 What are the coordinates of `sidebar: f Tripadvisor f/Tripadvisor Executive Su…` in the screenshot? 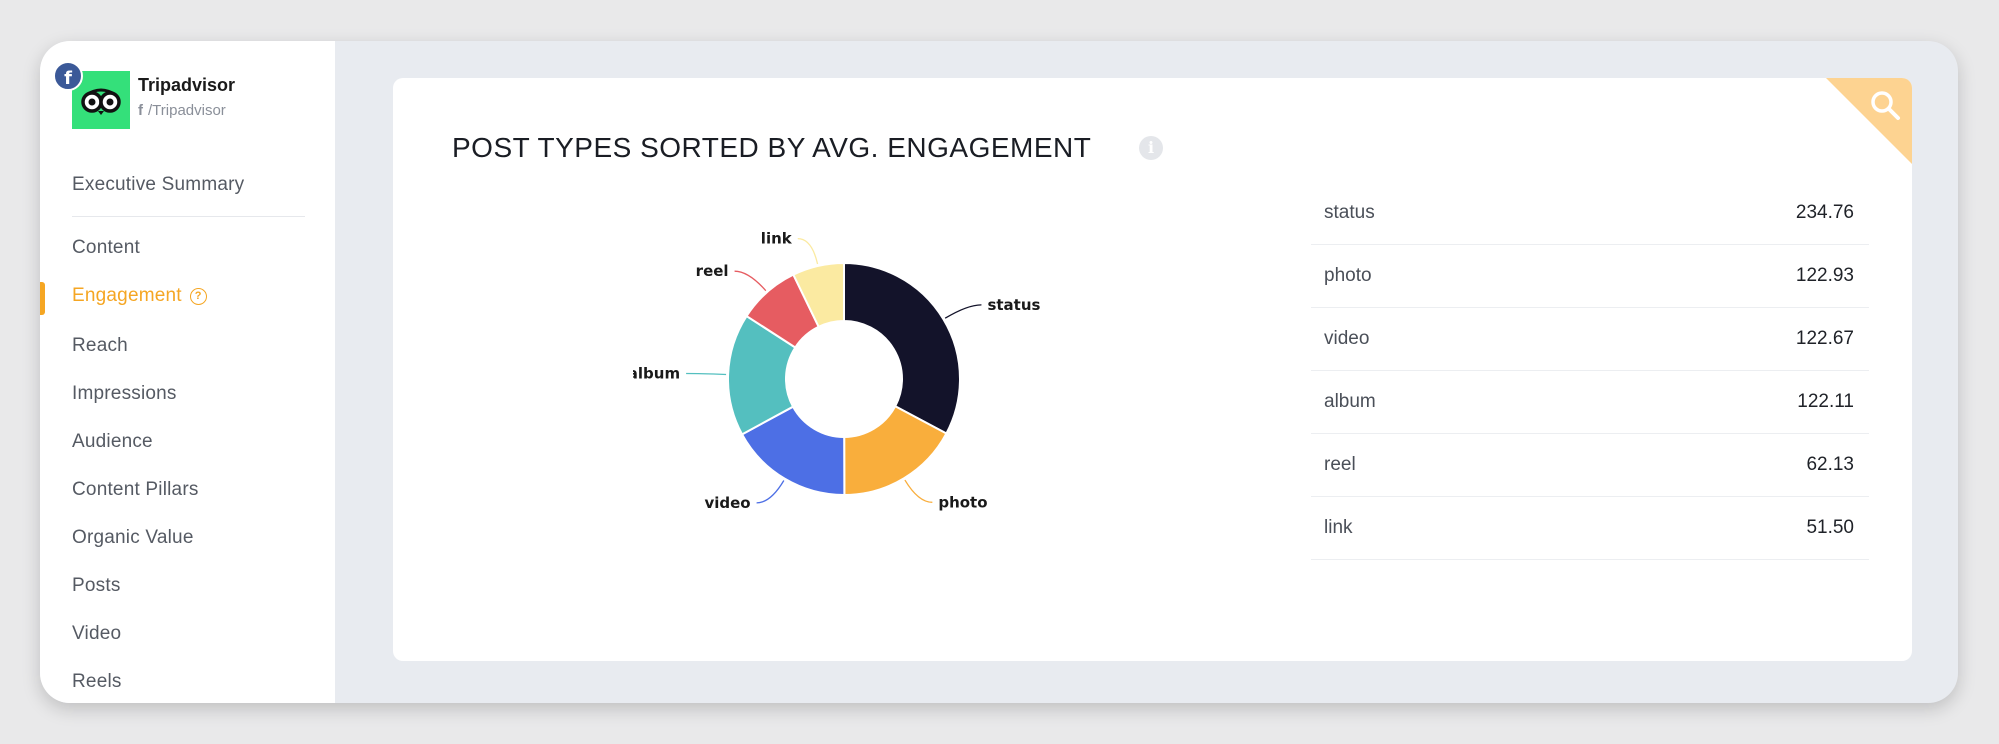 It's located at (187, 372).